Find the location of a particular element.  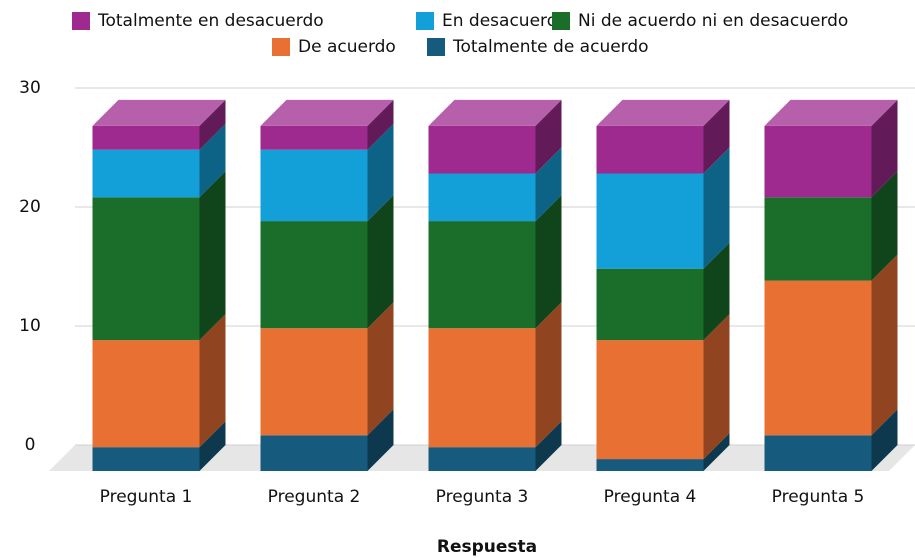

x-tick-label: Pregunta 3 is located at coordinates (482, 497).